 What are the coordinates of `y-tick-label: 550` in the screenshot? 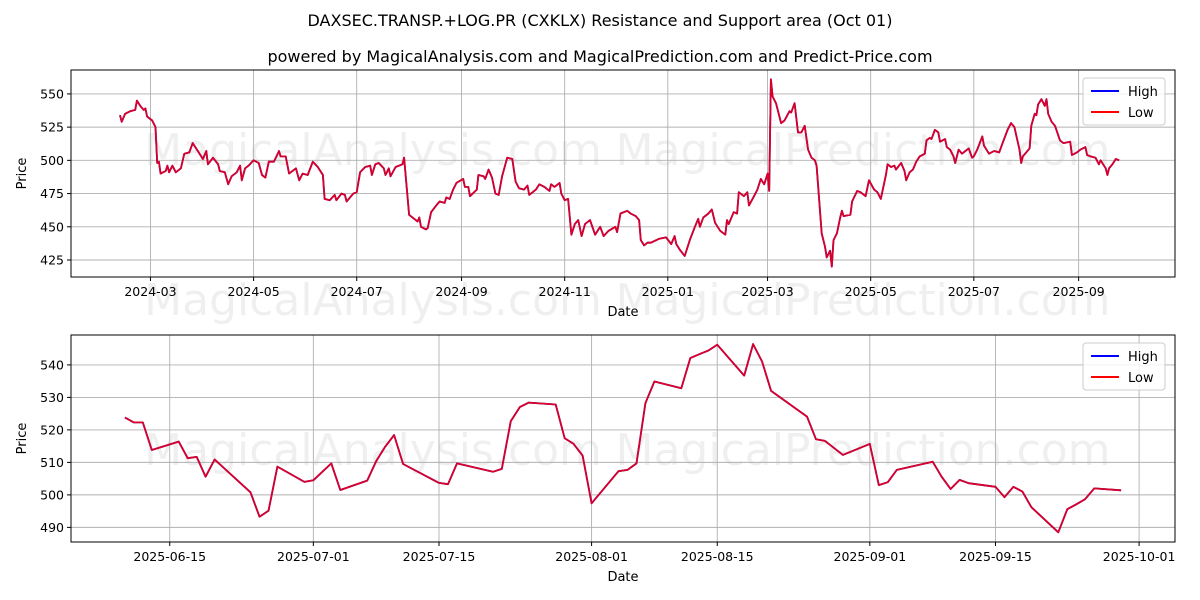 It's located at (52, 93).